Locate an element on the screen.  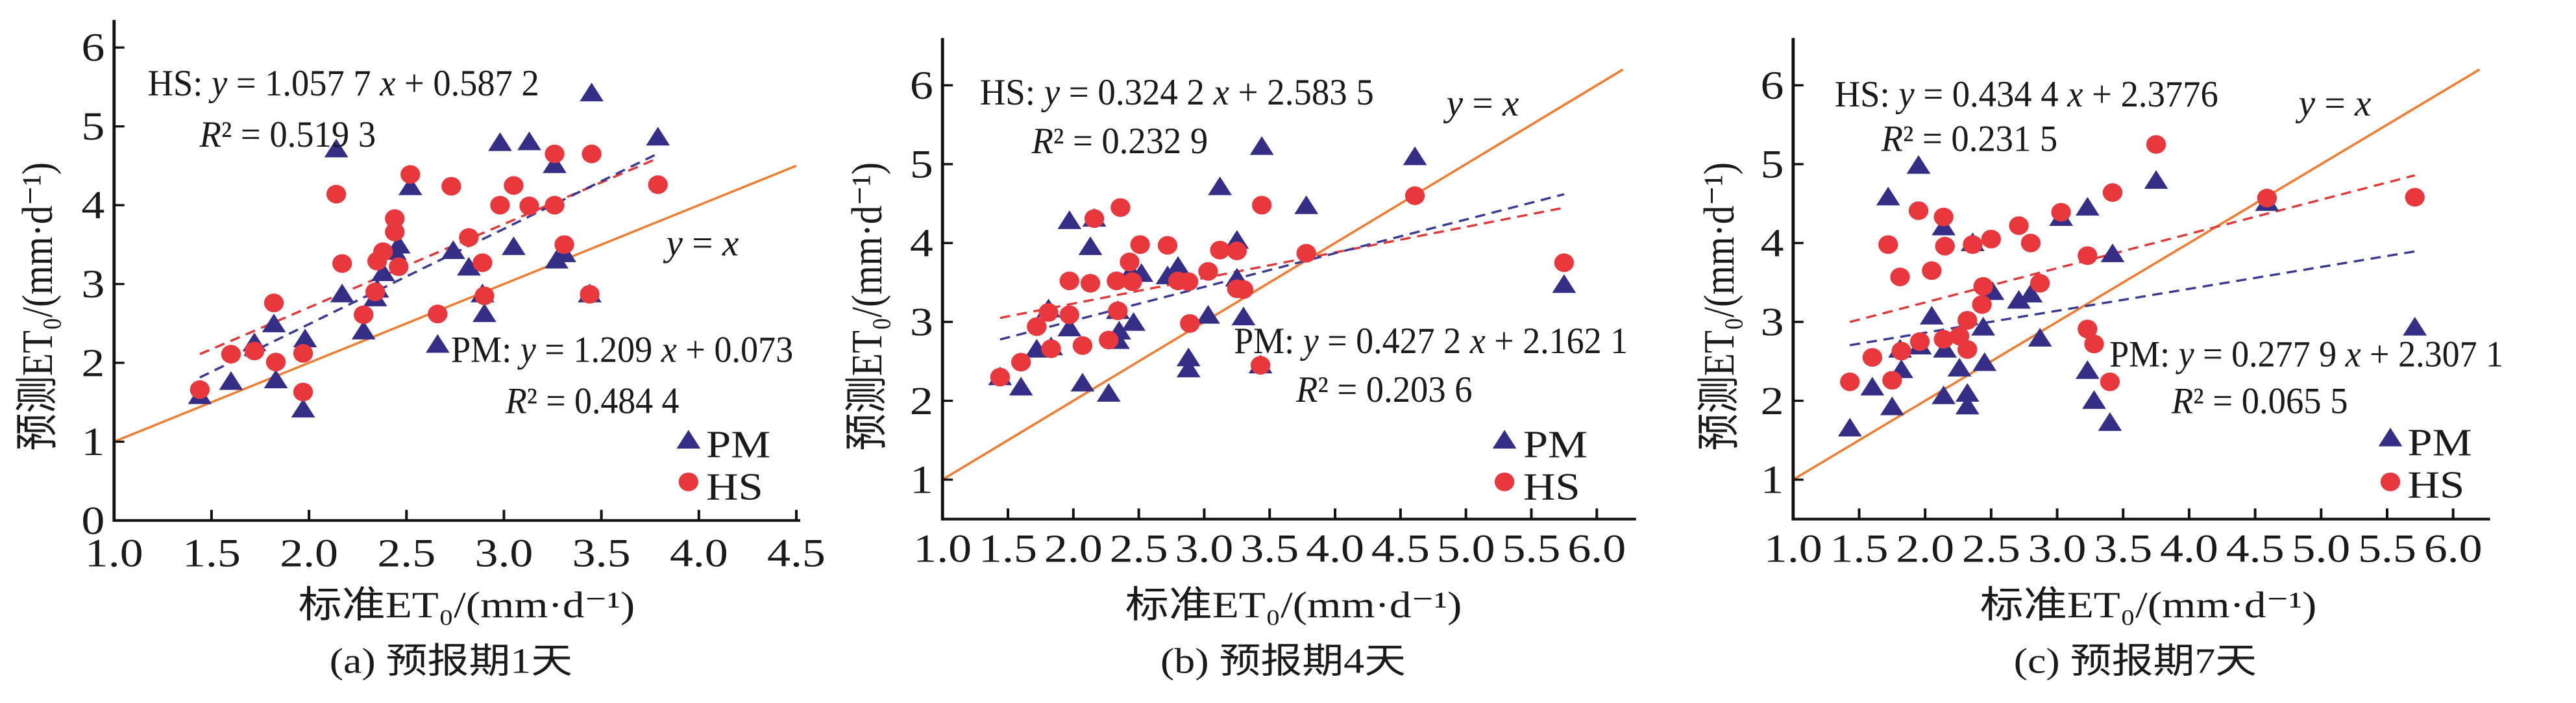
x-tick-label: 4.5 is located at coordinates (1400, 548).